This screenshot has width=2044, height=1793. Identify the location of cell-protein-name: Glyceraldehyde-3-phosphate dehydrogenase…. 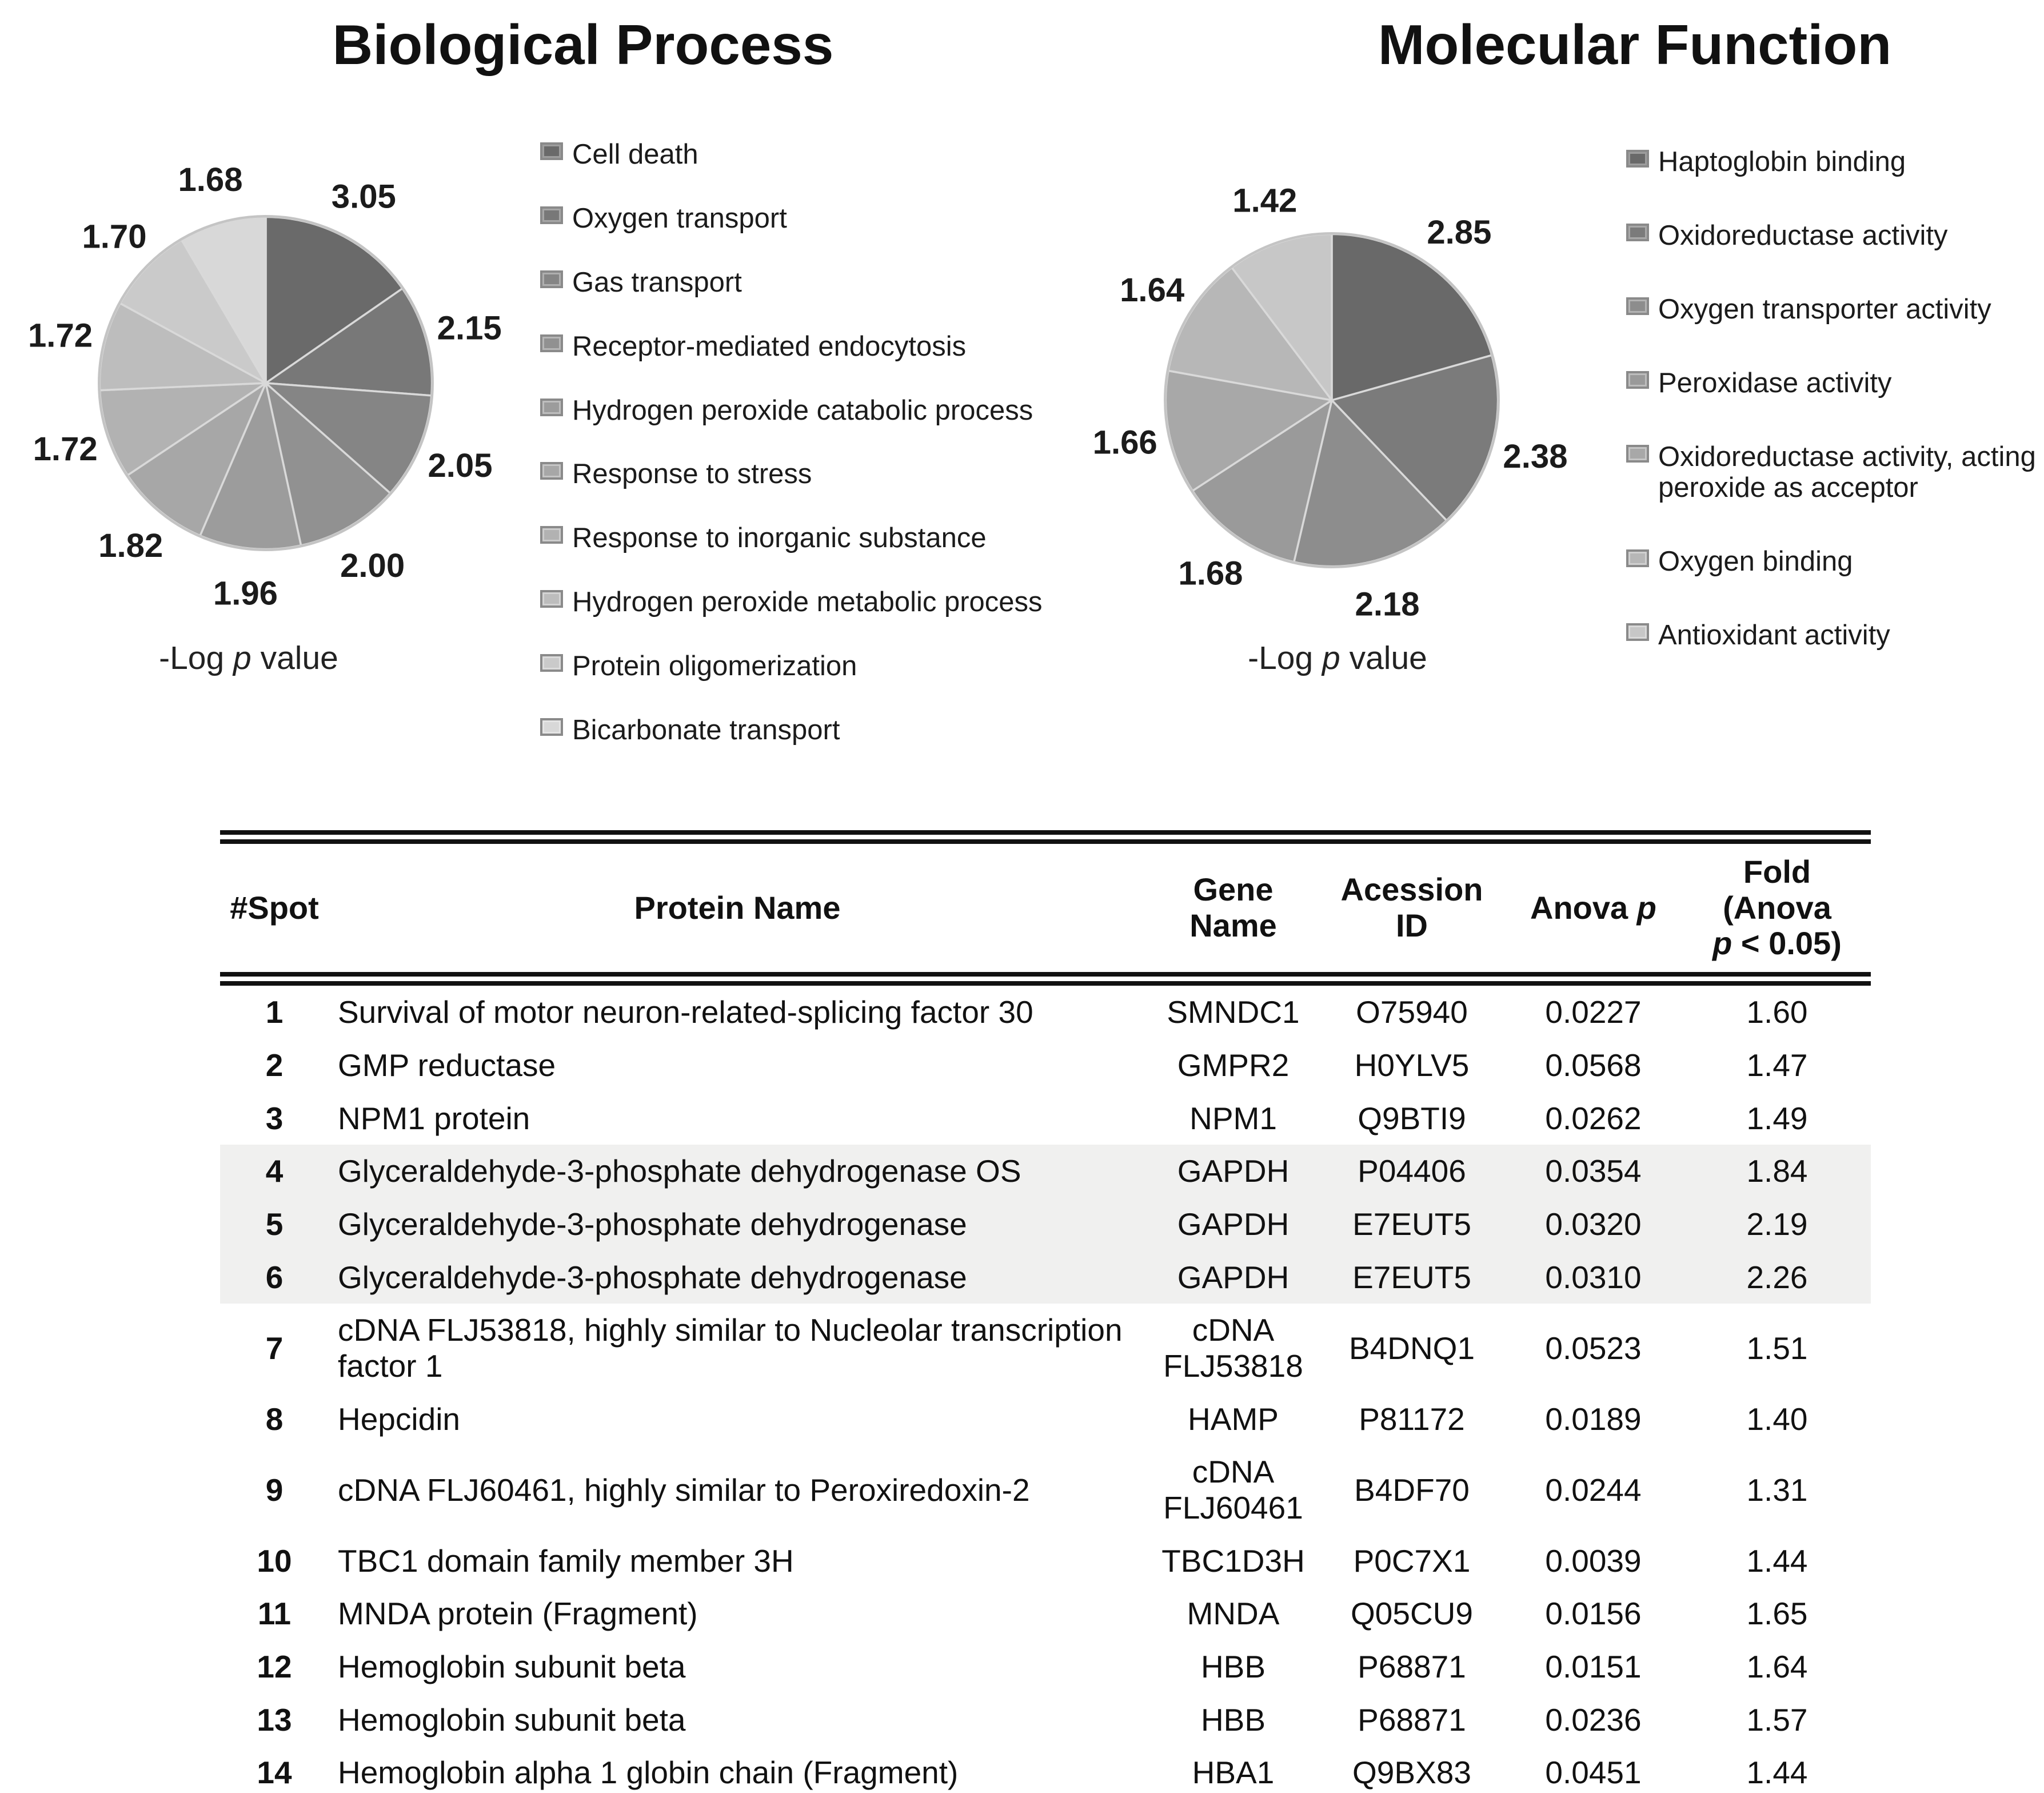
(679, 1171).